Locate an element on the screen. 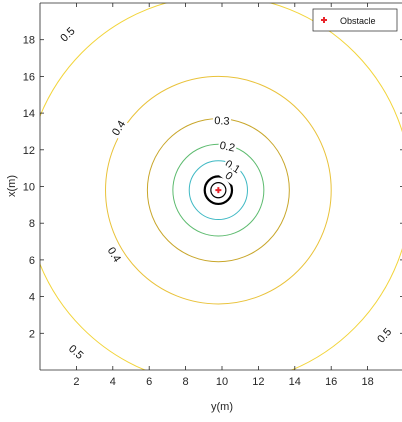 Image resolution: width=402 pixels, height=422 pixels. x-tick-label: 16 is located at coordinates (331, 382).